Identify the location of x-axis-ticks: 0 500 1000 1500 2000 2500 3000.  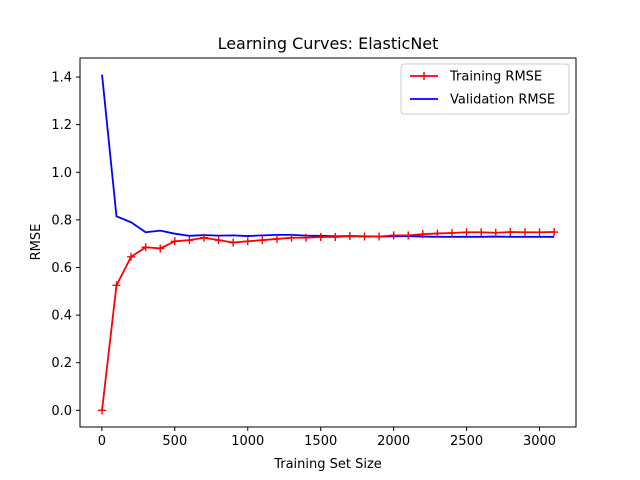
(327, 438).